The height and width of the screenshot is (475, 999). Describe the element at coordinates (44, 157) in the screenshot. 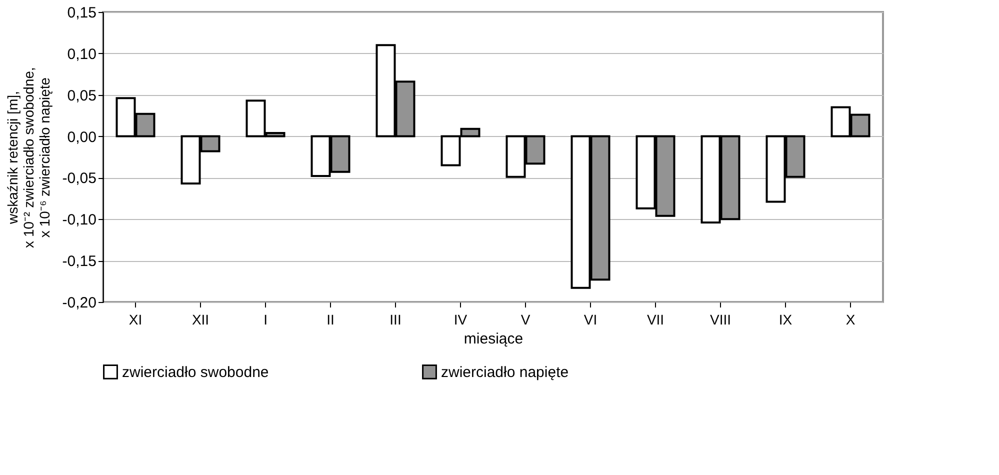

I see `text: x 10⁻⁶ zwierciadło napięte` at that location.